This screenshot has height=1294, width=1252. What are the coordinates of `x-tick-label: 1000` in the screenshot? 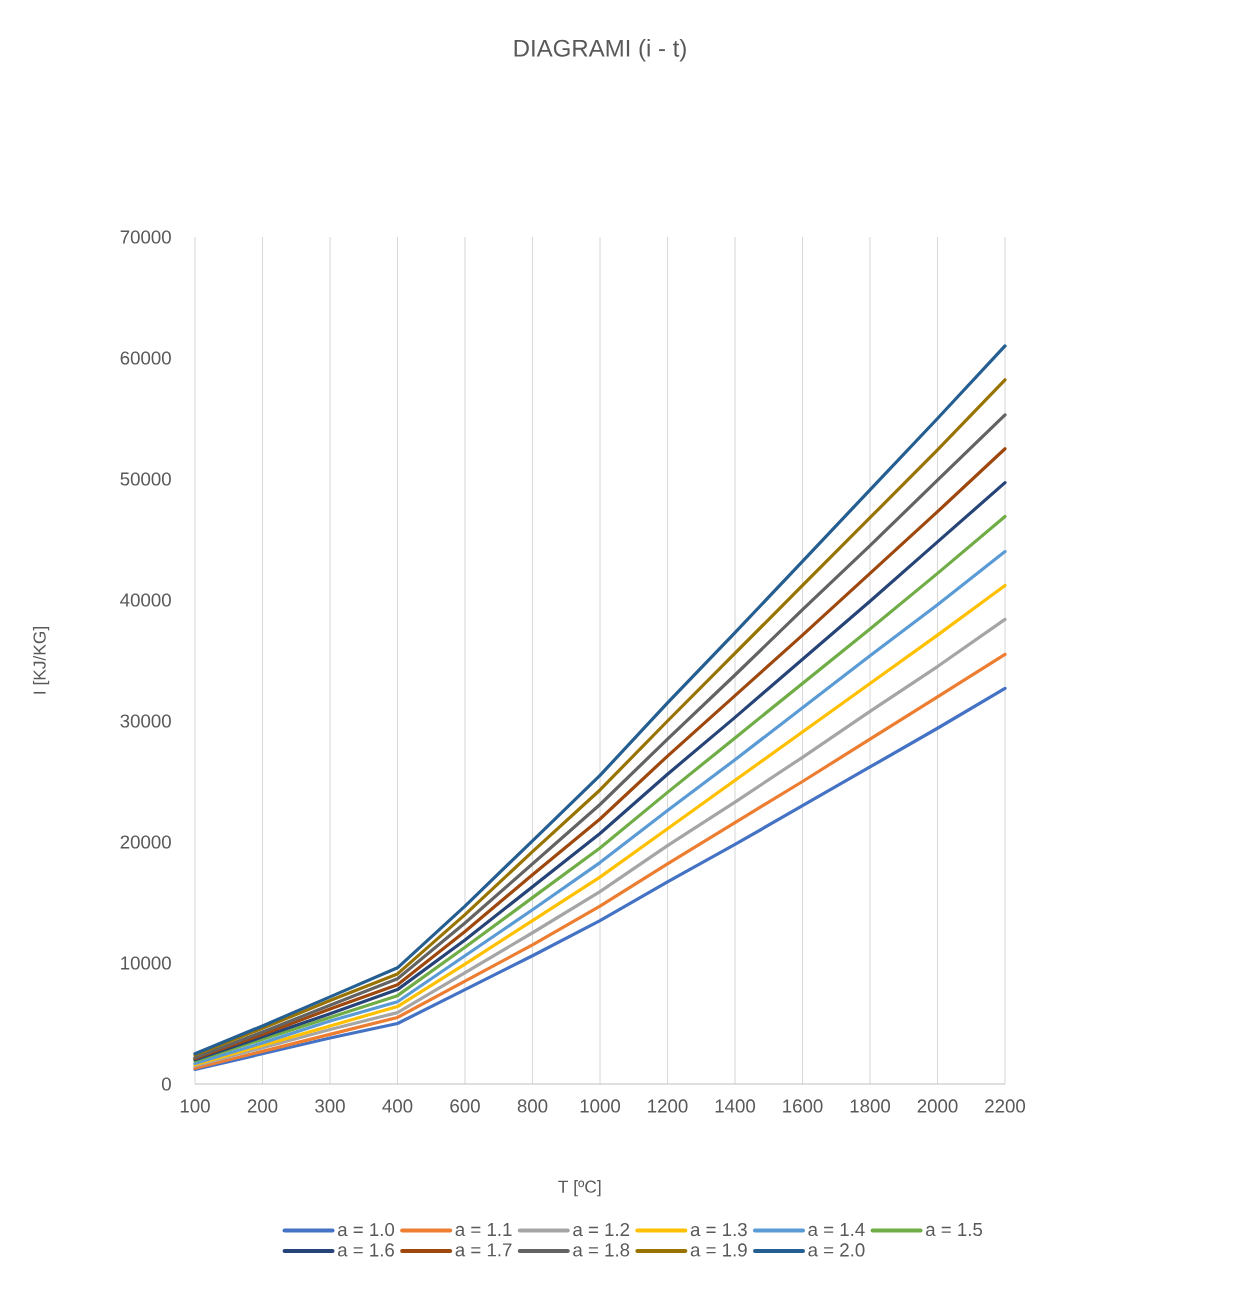 It's located at (600, 1106).